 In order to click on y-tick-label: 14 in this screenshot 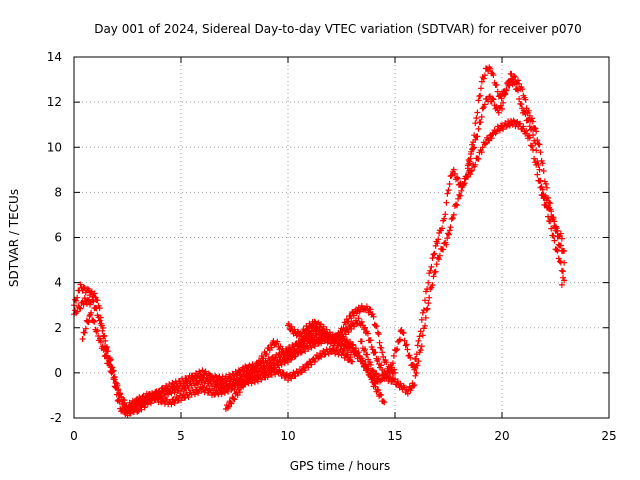, I will do `click(54, 57)`.